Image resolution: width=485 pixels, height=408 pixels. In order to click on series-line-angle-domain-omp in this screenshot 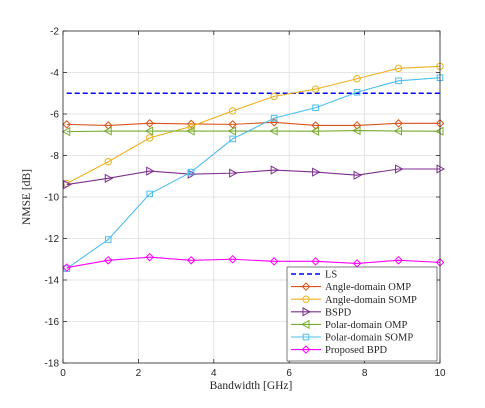, I will do `click(253, 123)`.